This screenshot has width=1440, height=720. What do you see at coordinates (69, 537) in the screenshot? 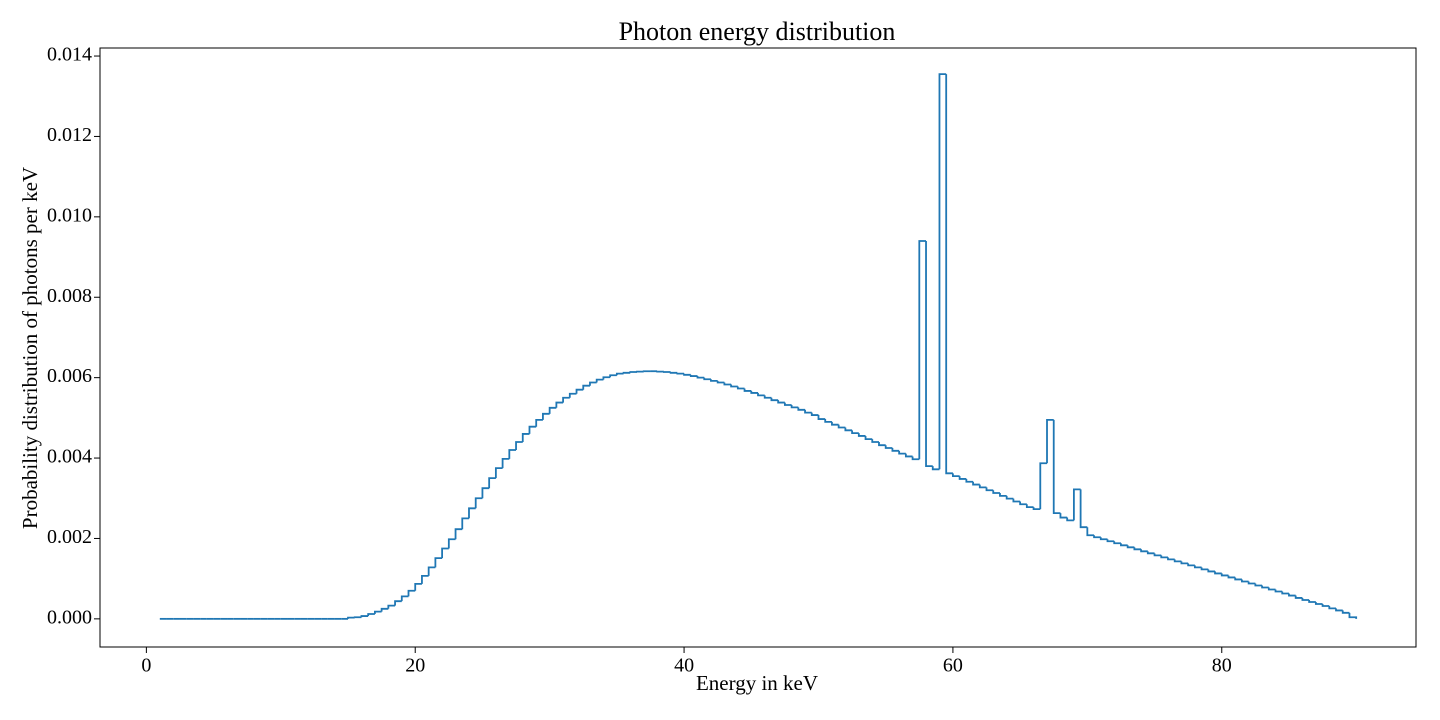
I see `y-tick-label: 0.002` at bounding box center [69, 537].